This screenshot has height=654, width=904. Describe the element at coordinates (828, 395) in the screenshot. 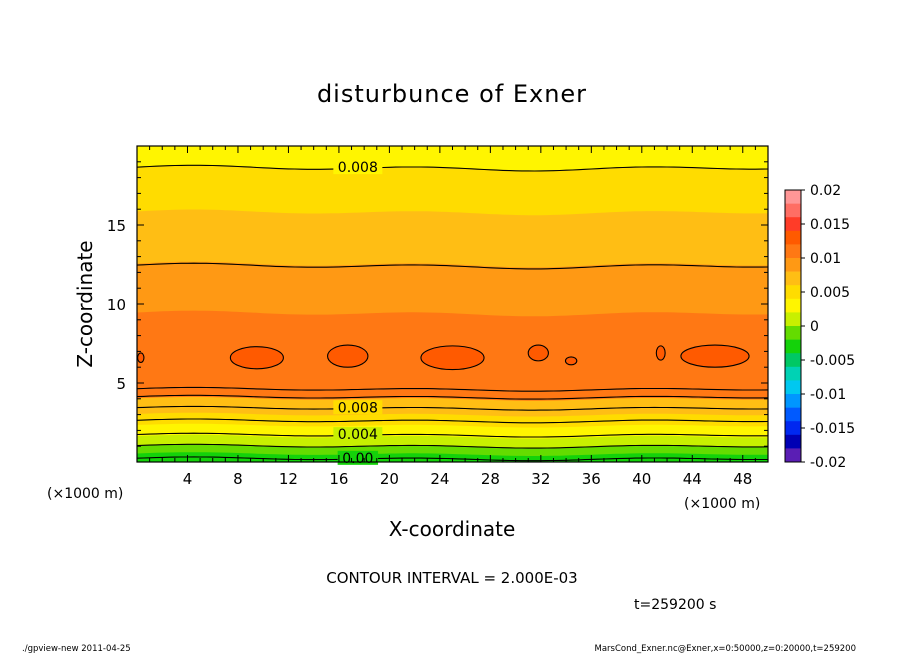

I see `colorbar-tick-label: -0.01` at that location.